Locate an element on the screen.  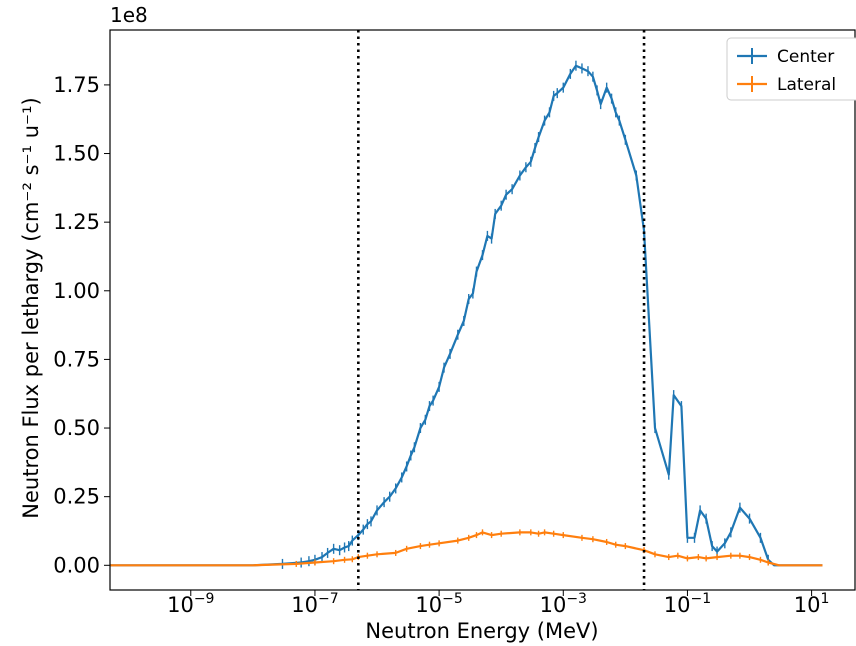
x-tick-label: 10⁻⁵ is located at coordinates (438, 604).